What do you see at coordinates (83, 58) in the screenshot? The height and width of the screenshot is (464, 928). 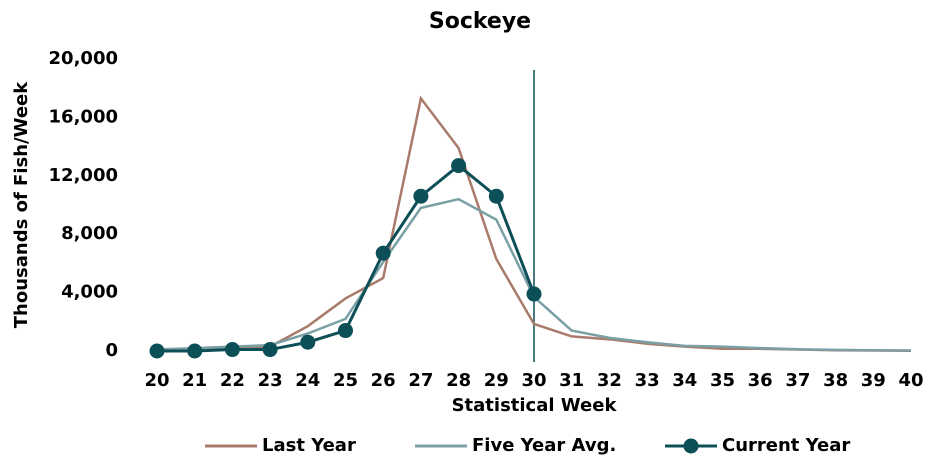 I see `y-tick-label: 20,000` at bounding box center [83, 58].